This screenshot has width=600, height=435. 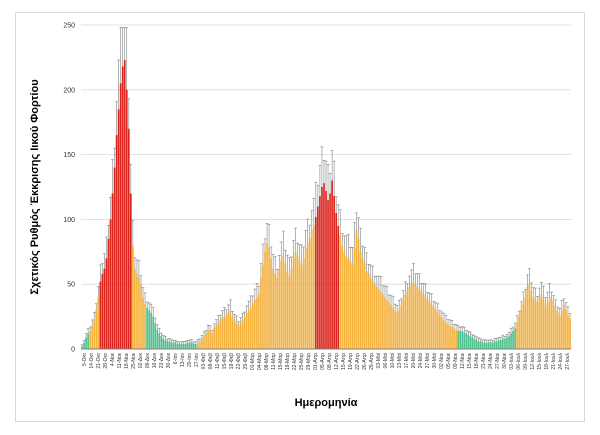 I want to click on x-tick-label: 29-Απρ, so click(x=372, y=361).